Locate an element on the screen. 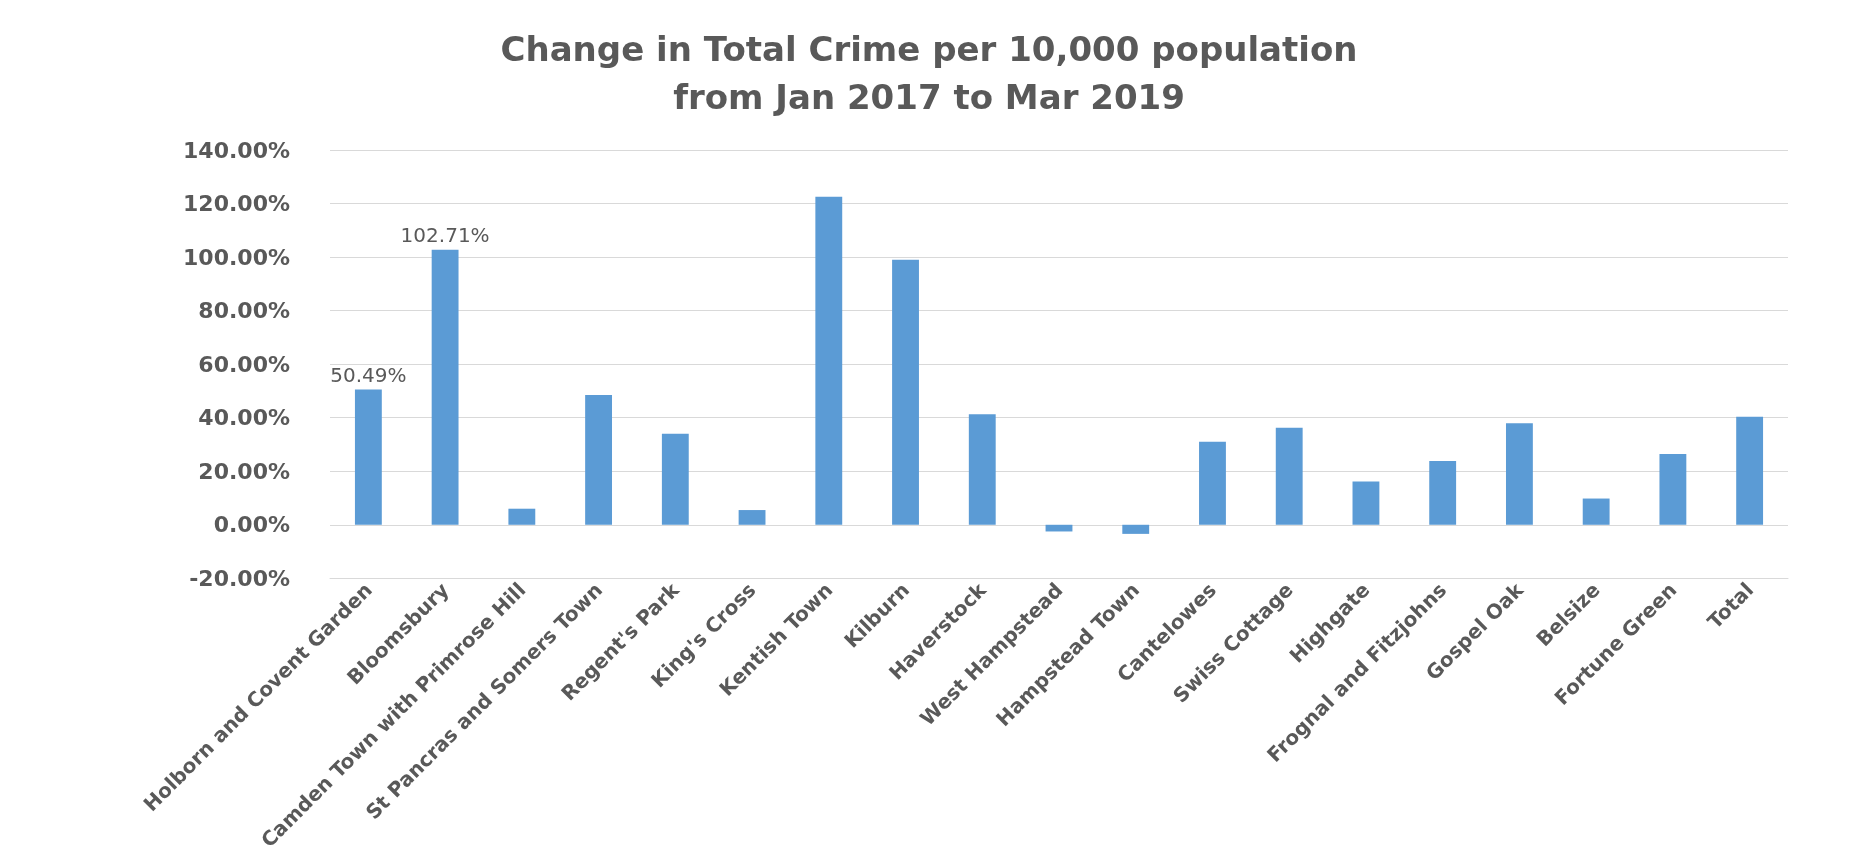 Image resolution: width=1858 pixels, height=853 pixels. y-tick-label: 100.00% is located at coordinates (236, 257).